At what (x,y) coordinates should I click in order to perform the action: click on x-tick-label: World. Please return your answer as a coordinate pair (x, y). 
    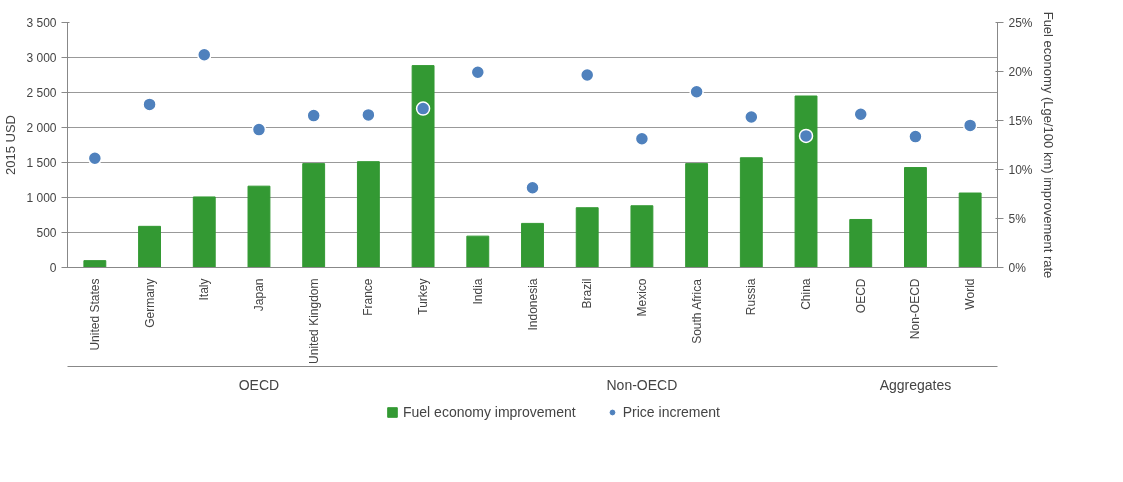
    Looking at the image, I should click on (970, 294).